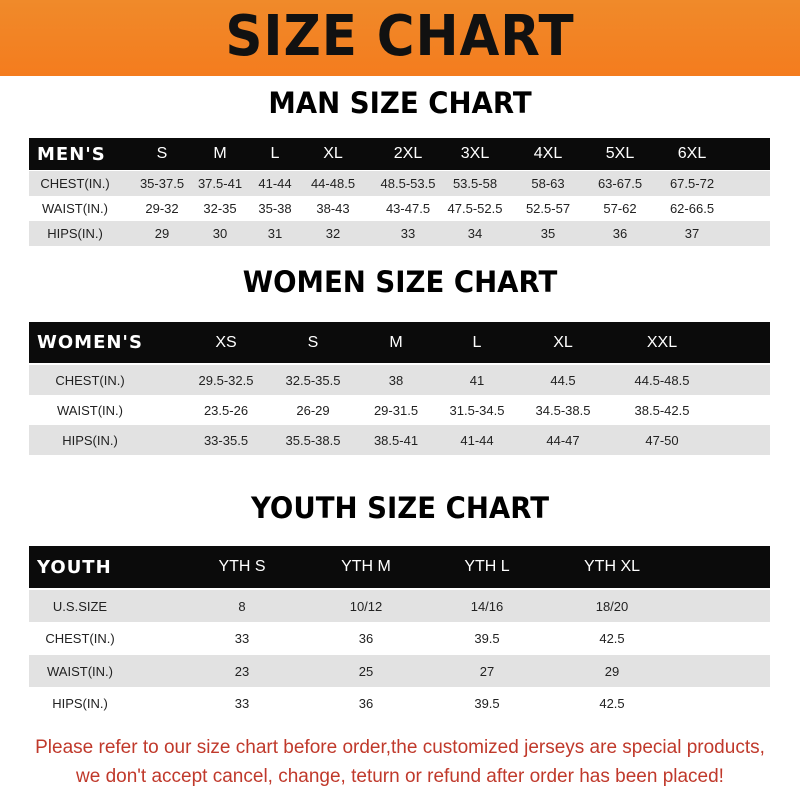 The image size is (800, 800). What do you see at coordinates (408, 183) in the screenshot?
I see `measurement-cell: 48.5-53.5` at bounding box center [408, 183].